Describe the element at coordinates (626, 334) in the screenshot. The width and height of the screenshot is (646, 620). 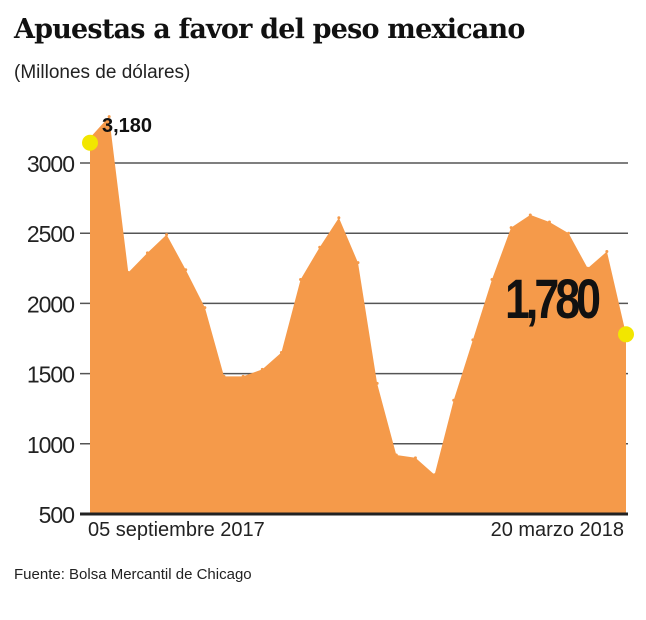
I see `highlight-dot-end` at that location.